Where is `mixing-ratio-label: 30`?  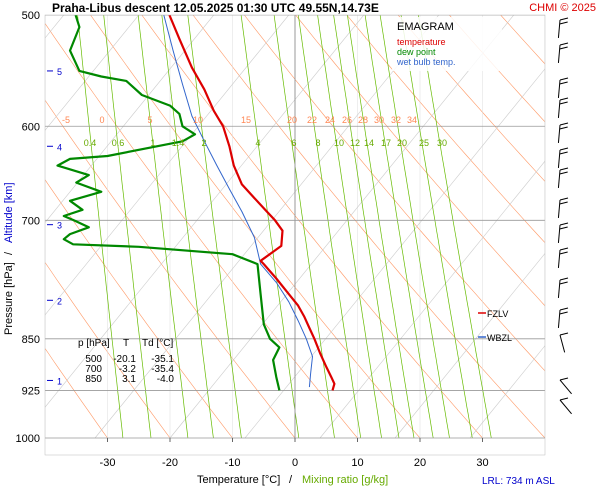 mixing-ratio-label: 30 is located at coordinates (442, 143).